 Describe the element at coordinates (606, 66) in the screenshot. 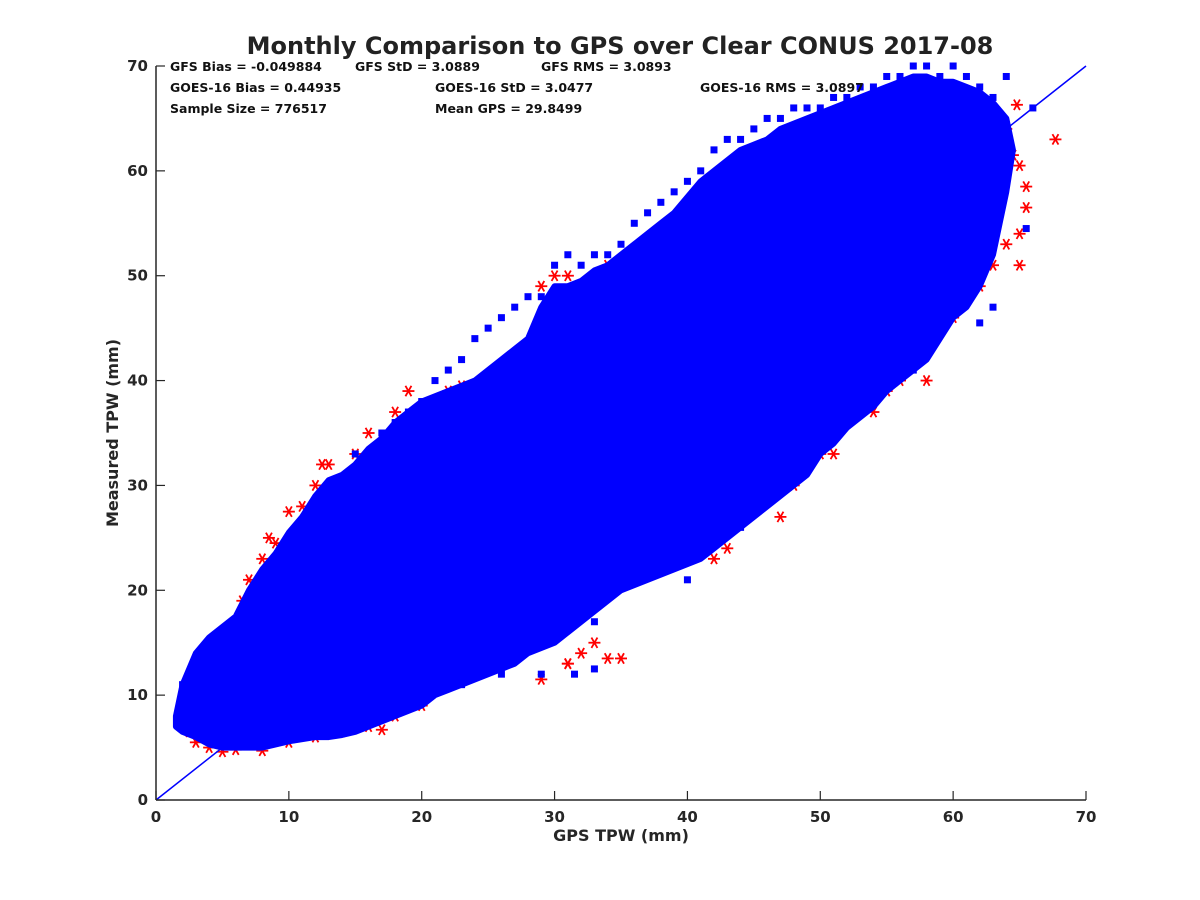

I see `stat-gfs-rms: GFS RMS = 3.0893` at that location.